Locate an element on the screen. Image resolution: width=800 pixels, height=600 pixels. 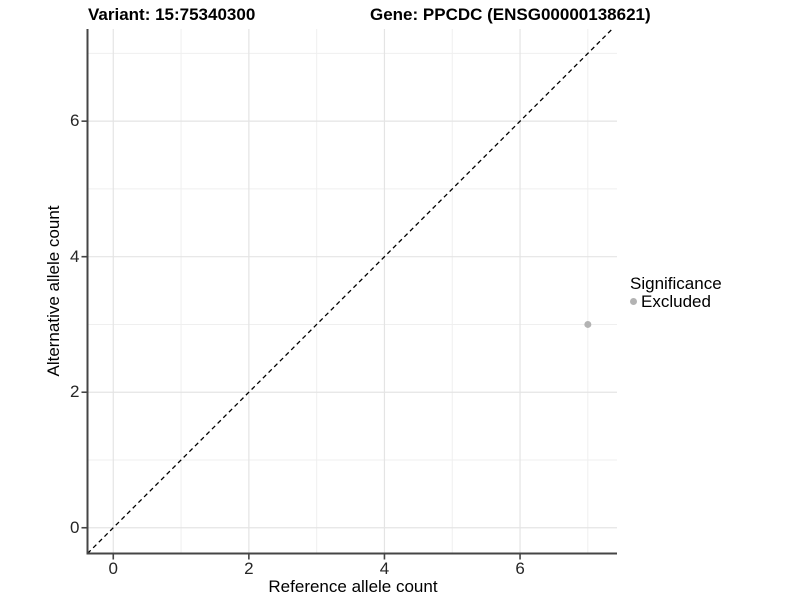
data-point is located at coordinates (588, 324).